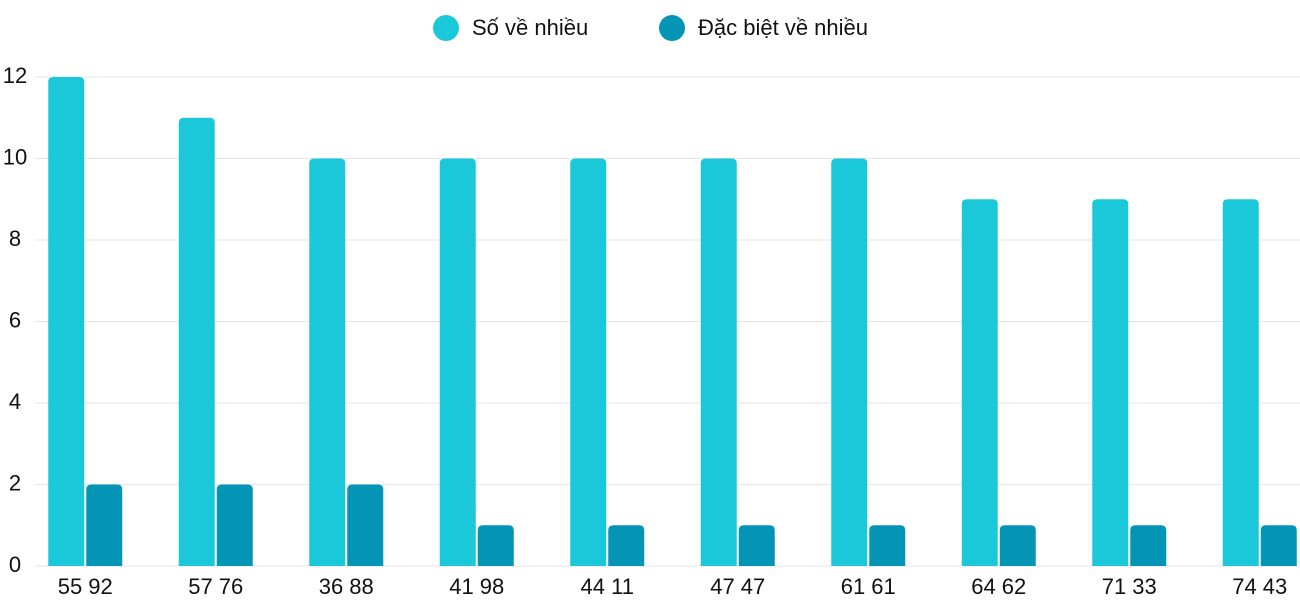  Describe the element at coordinates (15, 401) in the screenshot. I see `y-tick-label: 4` at that location.